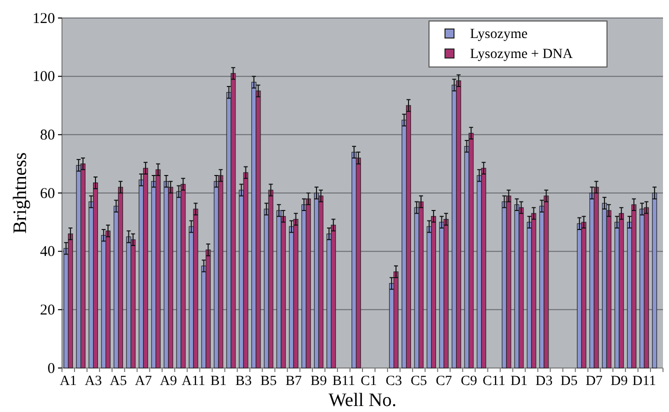  I want to click on x-tick-label: C5, so click(419, 381).